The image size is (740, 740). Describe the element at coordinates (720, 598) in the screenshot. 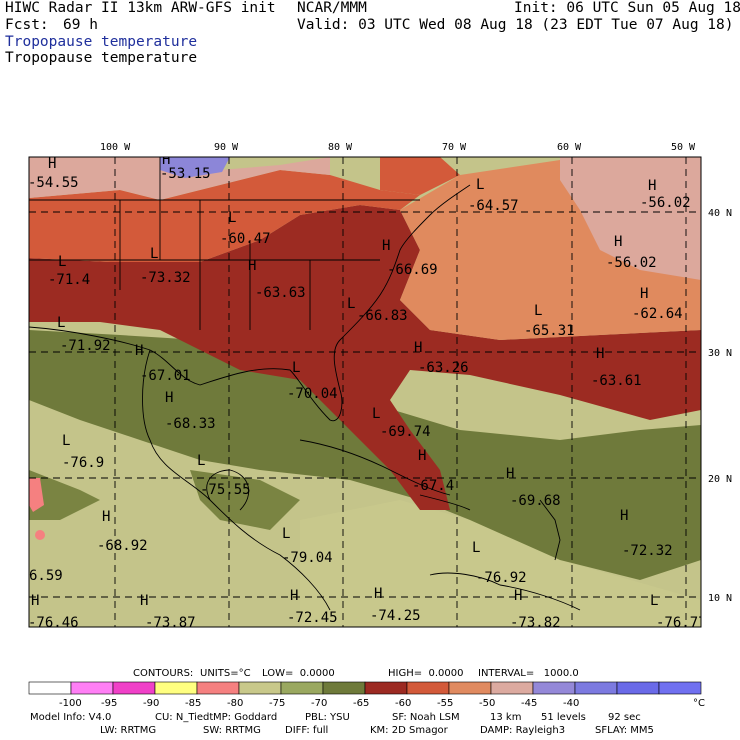

I see `lat-label: 10 N` at that location.